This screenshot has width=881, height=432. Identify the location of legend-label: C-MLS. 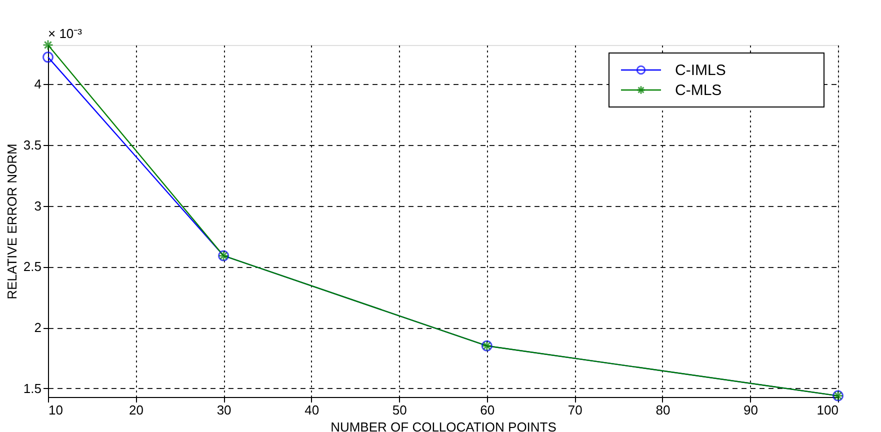
(698, 90).